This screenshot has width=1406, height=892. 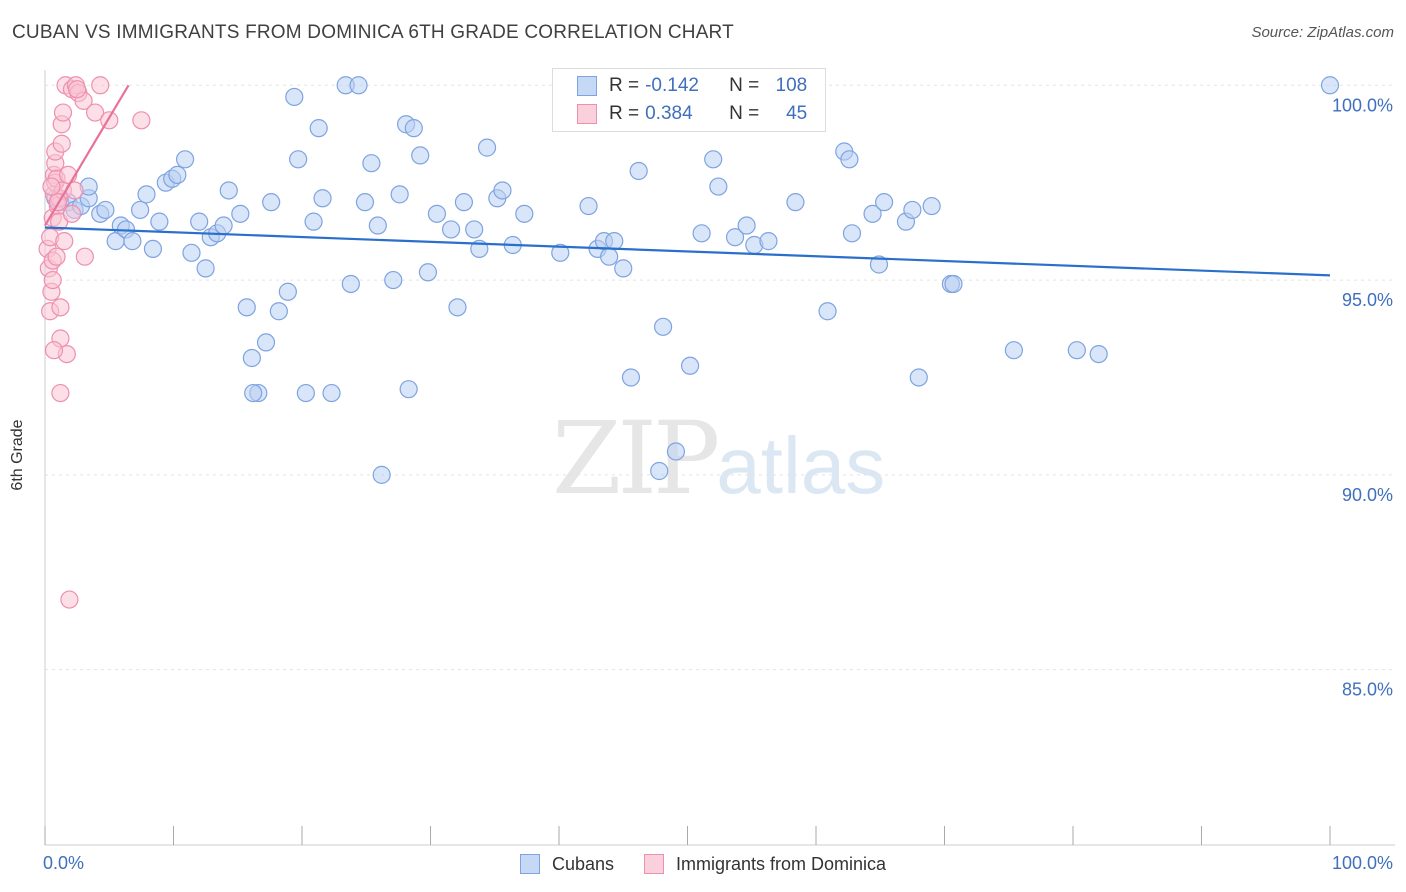 I want to click on watermark-atlas: atlas, so click(x=801, y=465).